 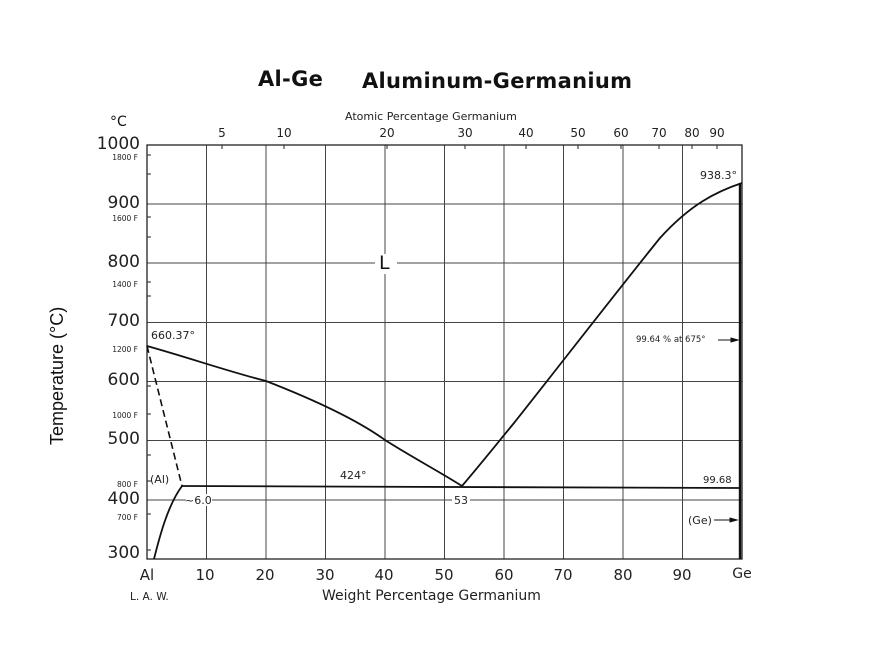 What do you see at coordinates (671, 340) in the screenshot?
I see `annotation-ge-retrograde-solubility: 99.64 % at 675°` at bounding box center [671, 340].